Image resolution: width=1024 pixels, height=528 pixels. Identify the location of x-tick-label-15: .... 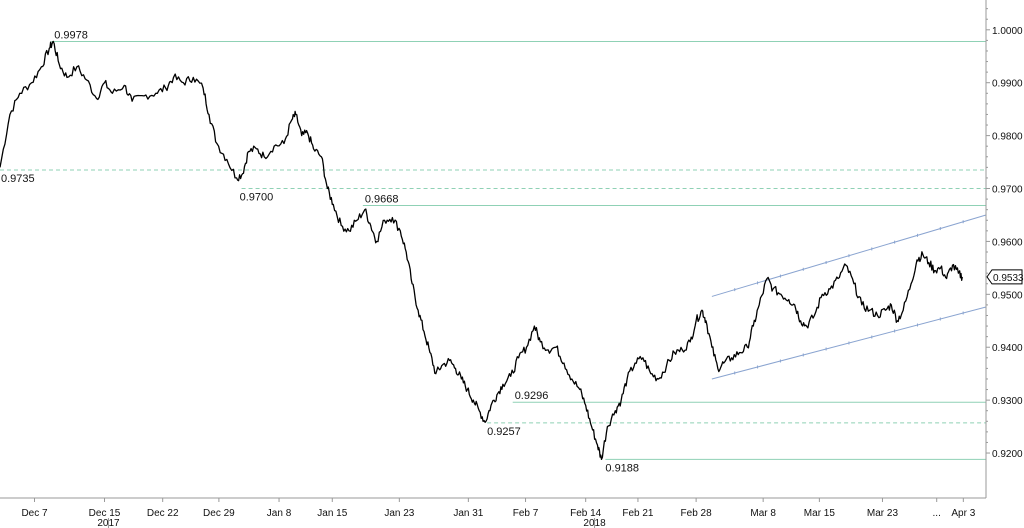
(937, 513).